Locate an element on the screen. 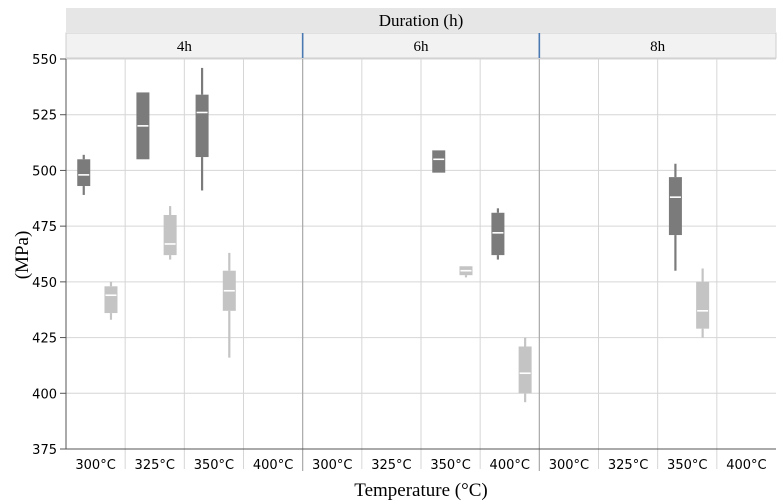  box-6h-400°C-light is located at coordinates (525, 370).